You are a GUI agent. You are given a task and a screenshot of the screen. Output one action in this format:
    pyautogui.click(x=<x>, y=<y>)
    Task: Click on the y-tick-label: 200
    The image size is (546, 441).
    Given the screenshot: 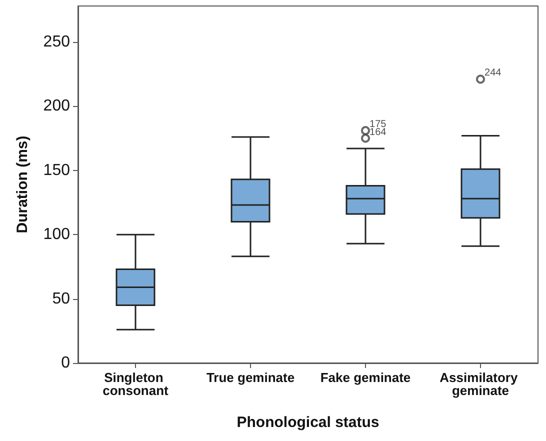 What is the action you would take?
    pyautogui.click(x=56, y=106)
    